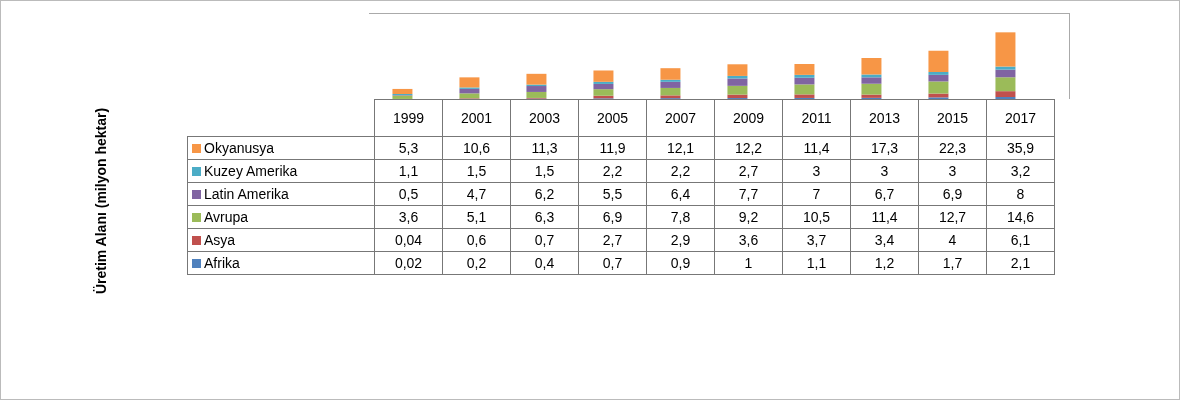 This screenshot has height=407, width=1185. I want to click on legend-label: Latin Amerika, so click(281, 194).